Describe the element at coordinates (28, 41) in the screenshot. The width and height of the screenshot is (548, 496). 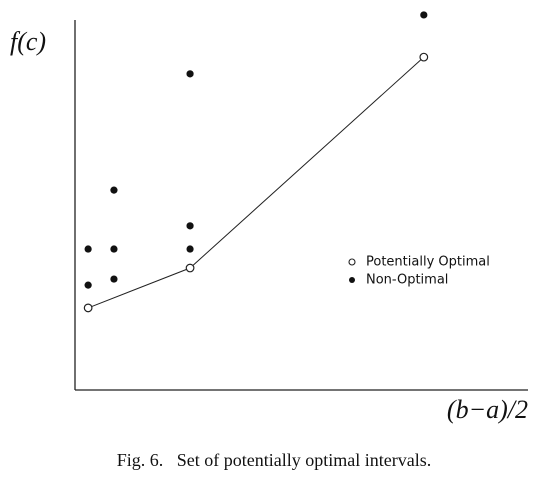
I see `y-axis-label: f(c)` at that location.